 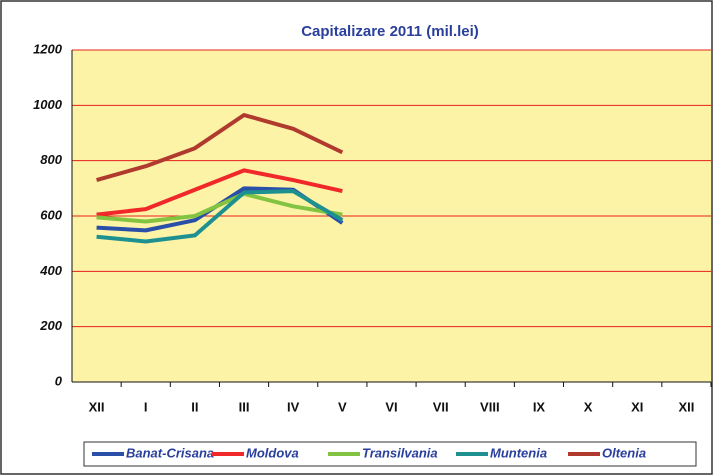 What do you see at coordinates (50, 270) in the screenshot?
I see `y-tick-label: 400` at bounding box center [50, 270].